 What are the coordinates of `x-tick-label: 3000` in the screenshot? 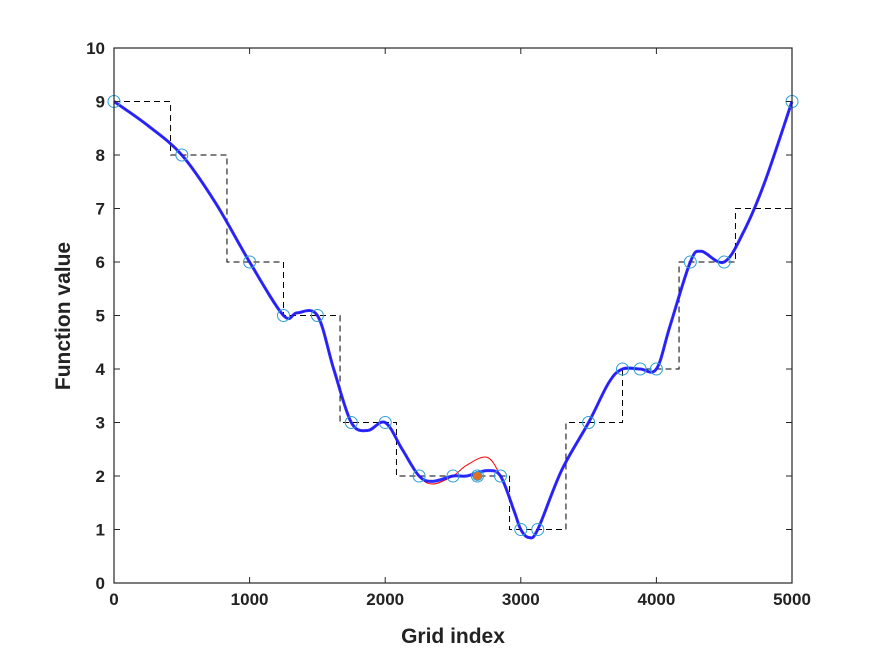 It's located at (521, 599).